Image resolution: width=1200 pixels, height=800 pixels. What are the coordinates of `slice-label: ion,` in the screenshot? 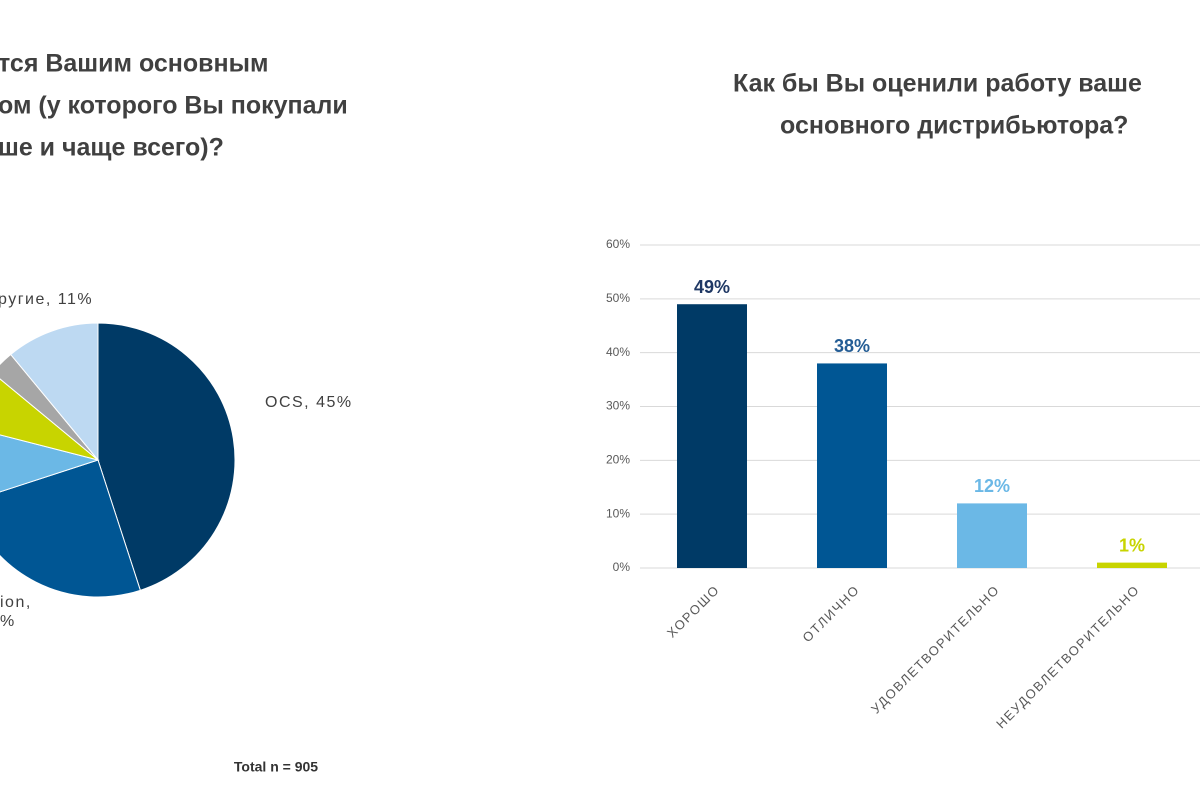 It's located at (16, 602).